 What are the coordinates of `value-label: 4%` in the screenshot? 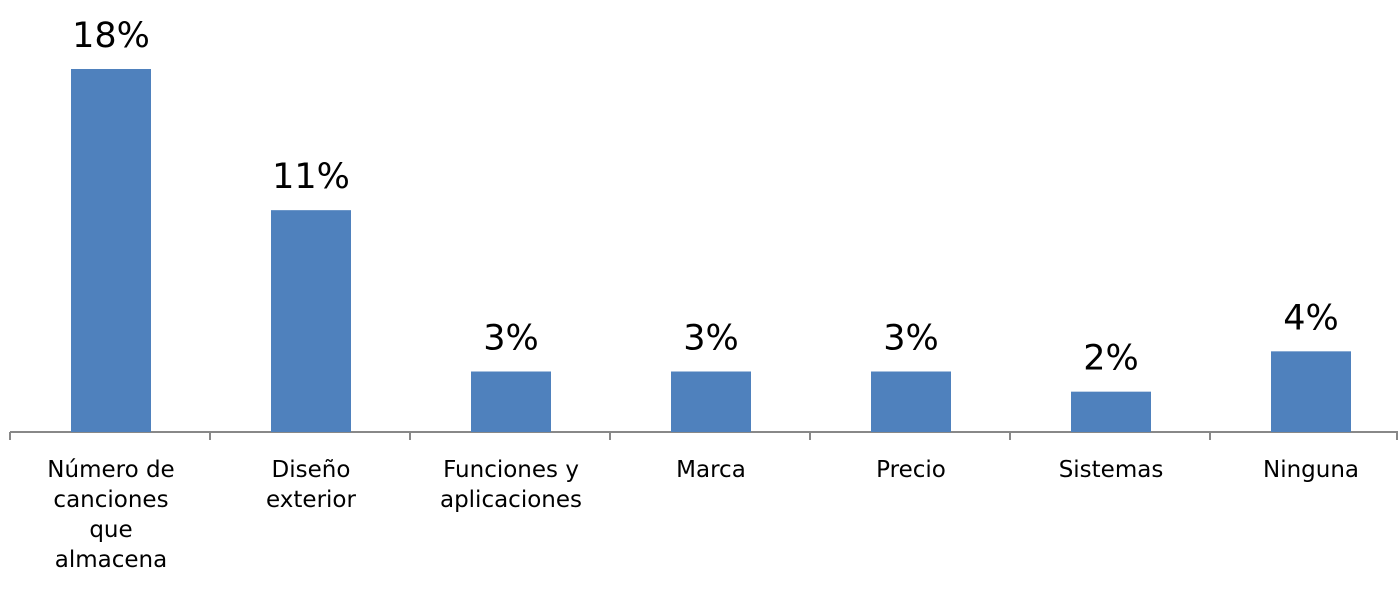 It's located at (1311, 318).